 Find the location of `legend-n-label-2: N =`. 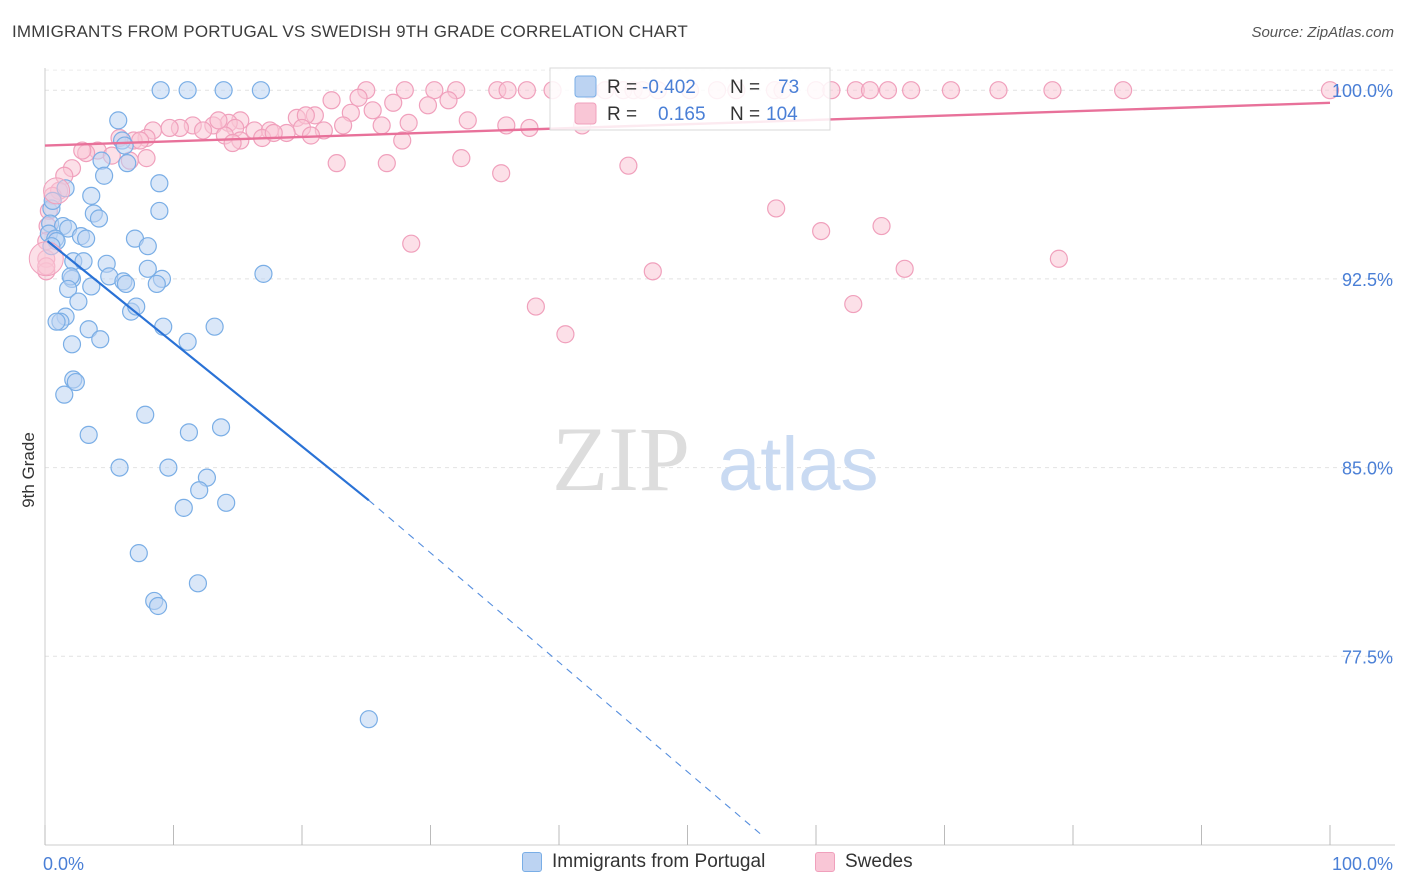

legend-n-label-2: N = is located at coordinates (745, 114).